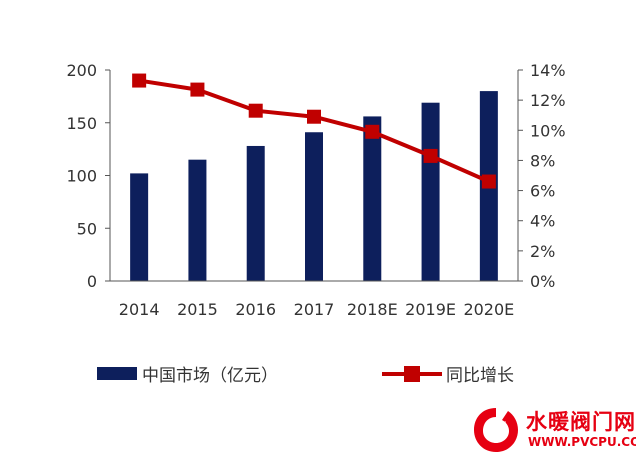 The image size is (636, 459). What do you see at coordinates (488, 309) in the screenshot?
I see `x-tick-label: 2020E` at bounding box center [488, 309].